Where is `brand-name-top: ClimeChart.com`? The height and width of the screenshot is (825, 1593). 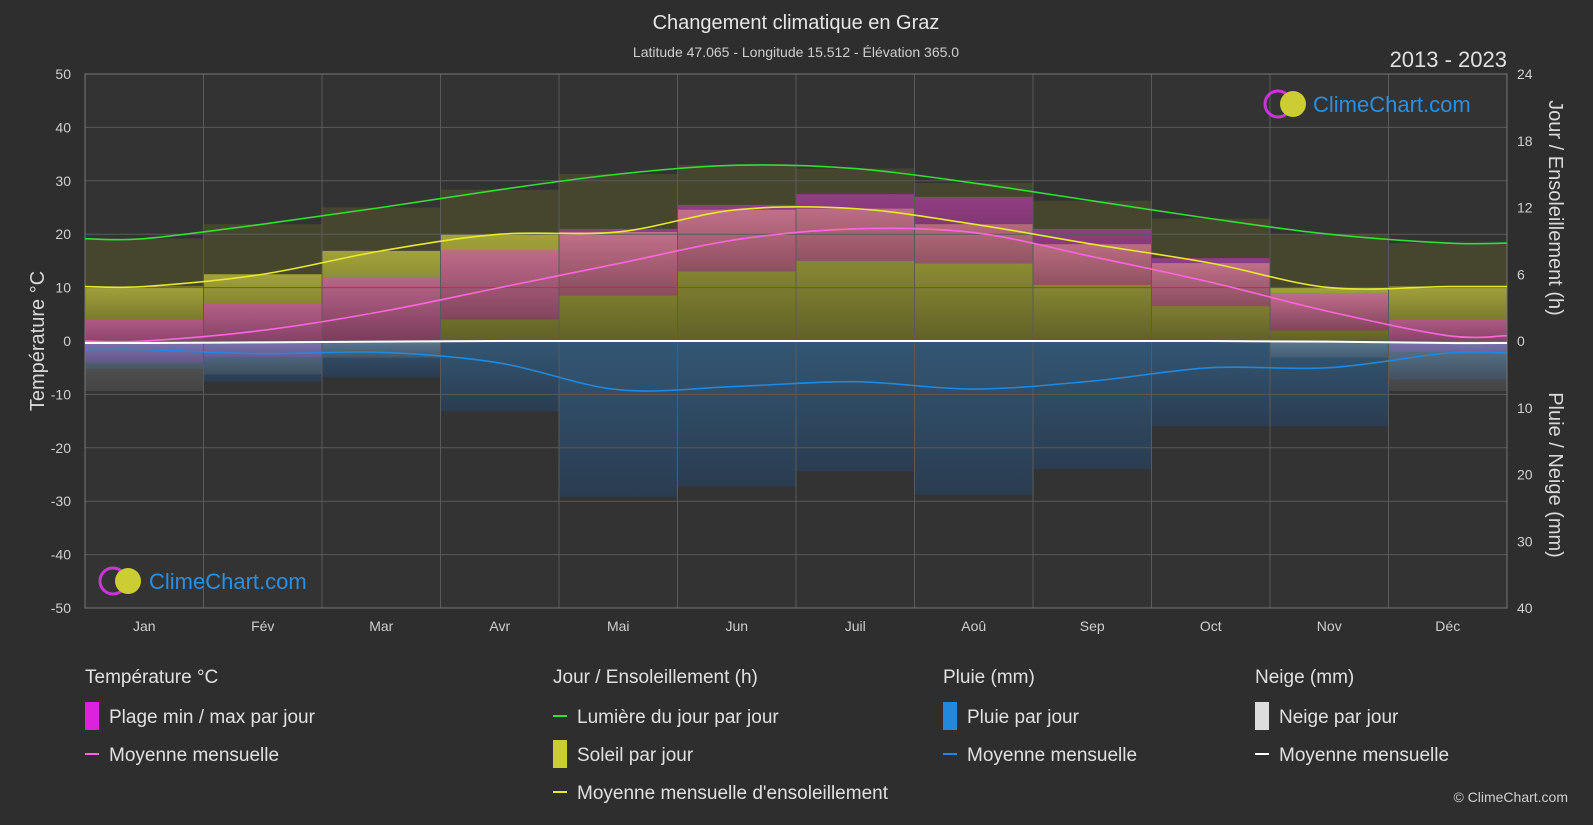
brand-name-top: ClimeChart.com is located at coordinates (1392, 104).